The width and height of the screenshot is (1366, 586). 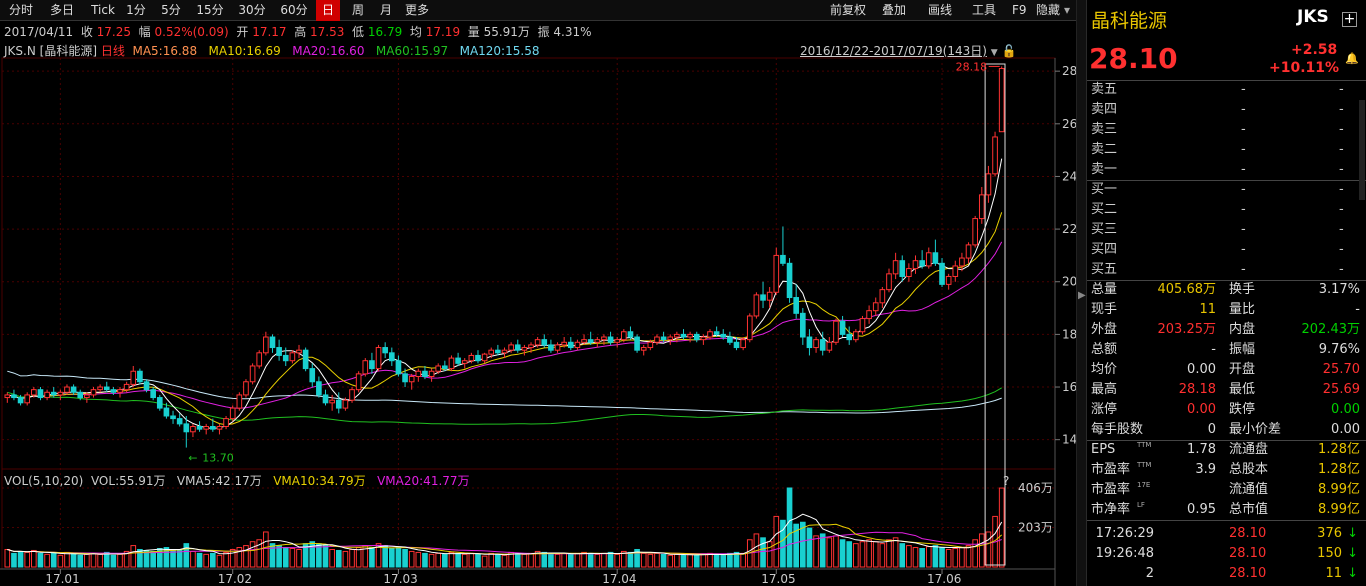 What do you see at coordinates (894, 10) in the screenshot?
I see `toolbar-right-item-1: 叠加` at bounding box center [894, 10].